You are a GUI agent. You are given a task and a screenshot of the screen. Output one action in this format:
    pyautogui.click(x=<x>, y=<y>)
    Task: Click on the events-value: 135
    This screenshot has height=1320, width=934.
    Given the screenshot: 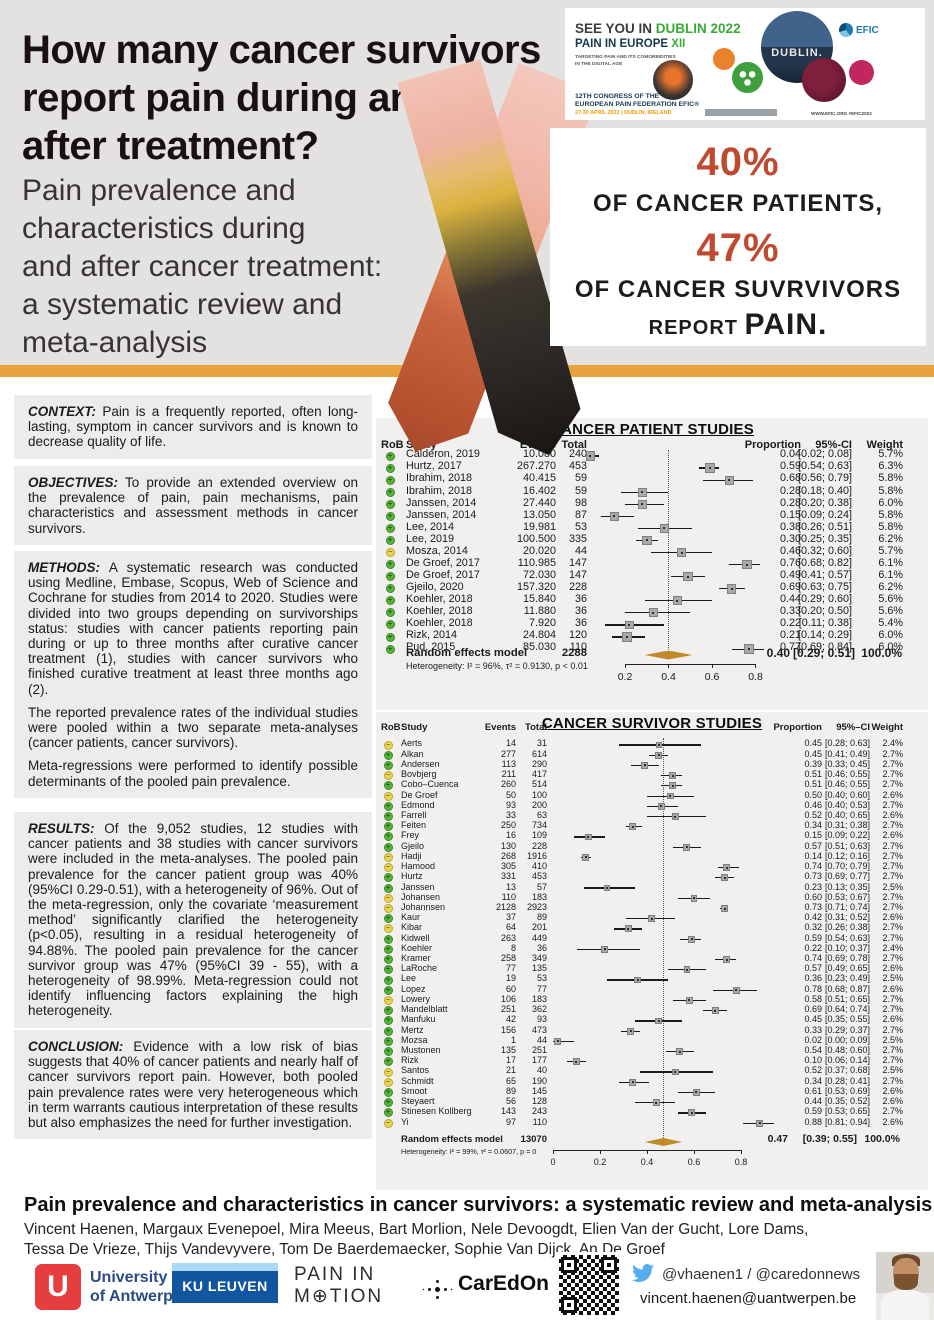 What is the action you would take?
    pyautogui.click(x=508, y=1050)
    